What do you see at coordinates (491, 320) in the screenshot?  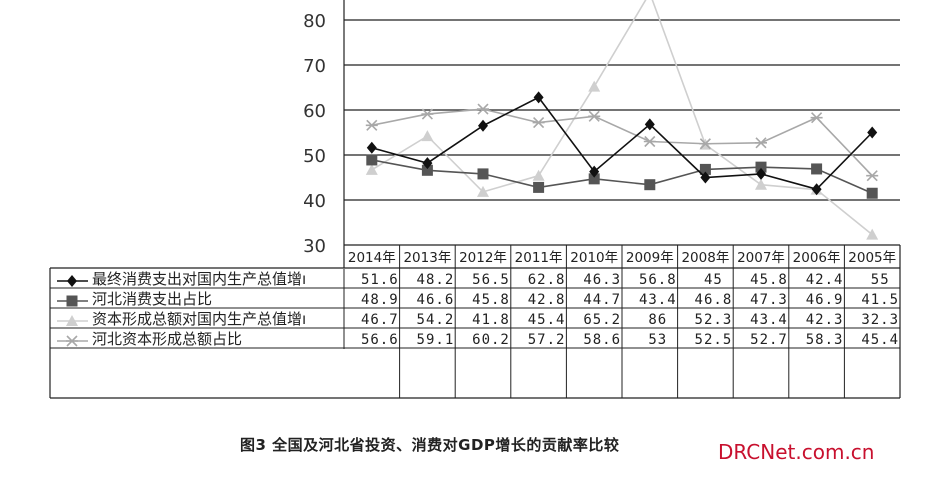 I see `data-label: 41.8` at bounding box center [491, 320].